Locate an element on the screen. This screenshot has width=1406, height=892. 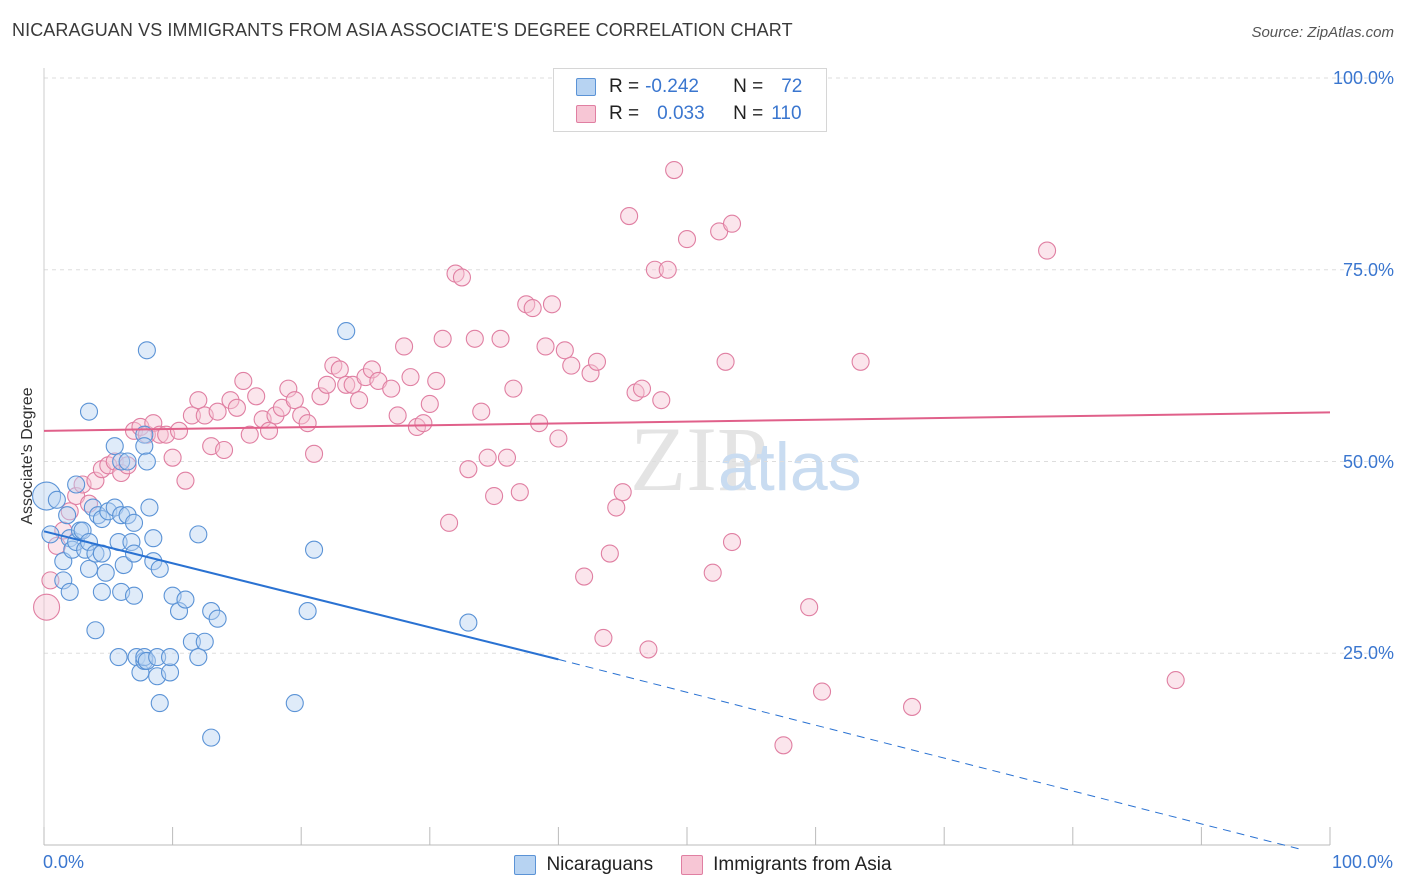
watermark-atlas: atlas is located at coordinates (790, 467).